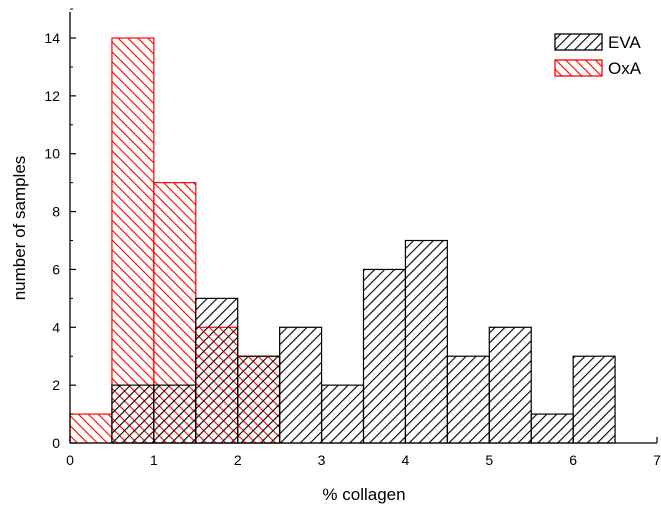 Image resolution: width=661 pixels, height=506 pixels. I want to click on y-tick-label: 2, so click(56, 385).